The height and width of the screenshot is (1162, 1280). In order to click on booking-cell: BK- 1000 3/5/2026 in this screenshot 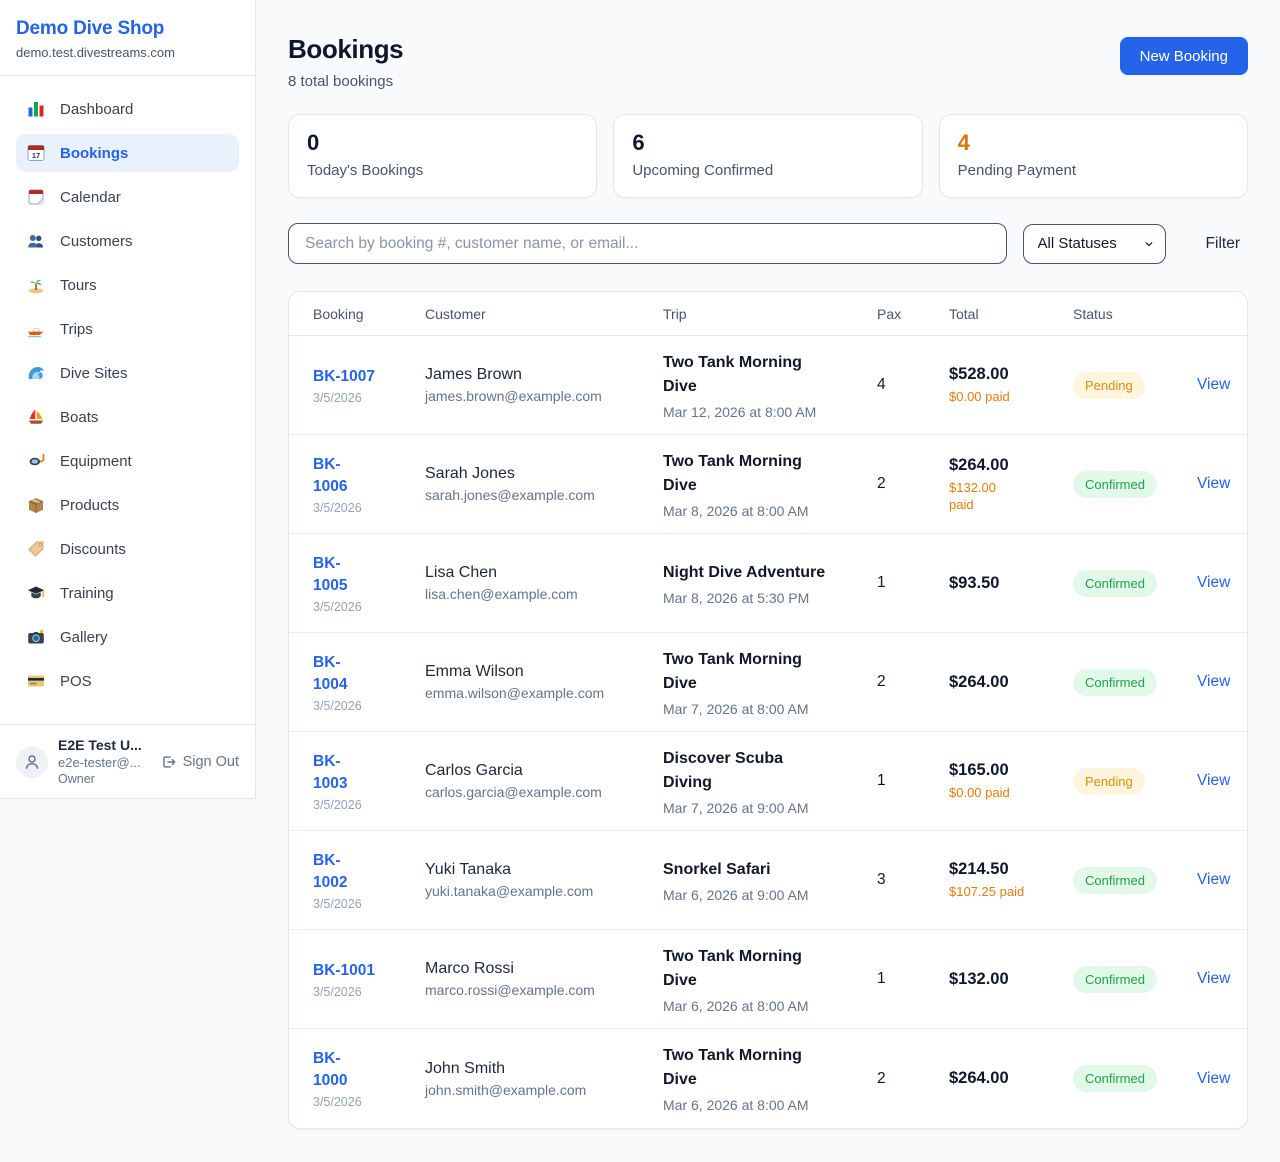, I will do `click(369, 1078)`.